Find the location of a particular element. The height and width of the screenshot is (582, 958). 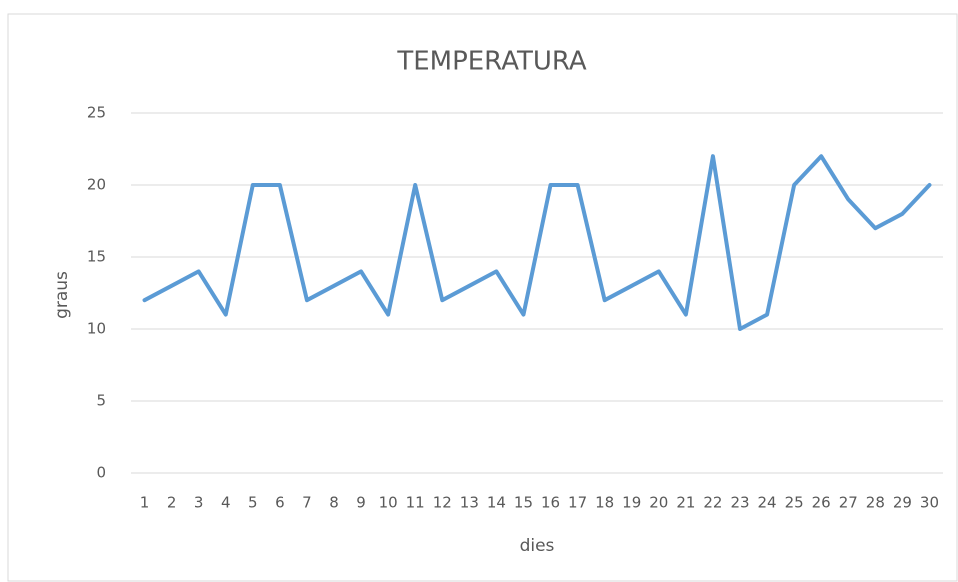

x-tick-label: 11 is located at coordinates (415, 503).